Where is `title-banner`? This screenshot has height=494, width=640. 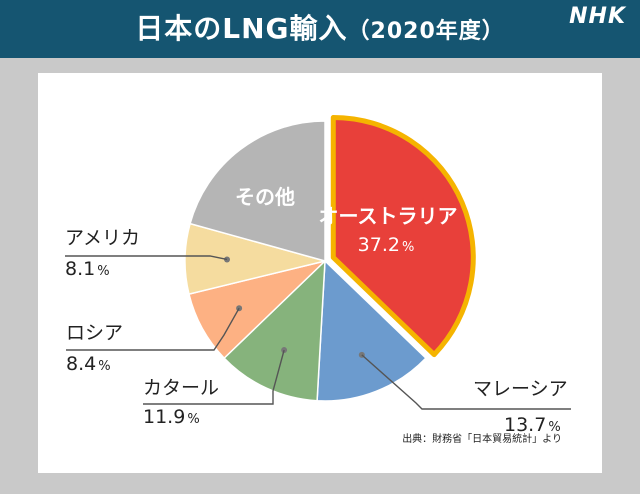
title-banner is located at coordinates (320, 29).